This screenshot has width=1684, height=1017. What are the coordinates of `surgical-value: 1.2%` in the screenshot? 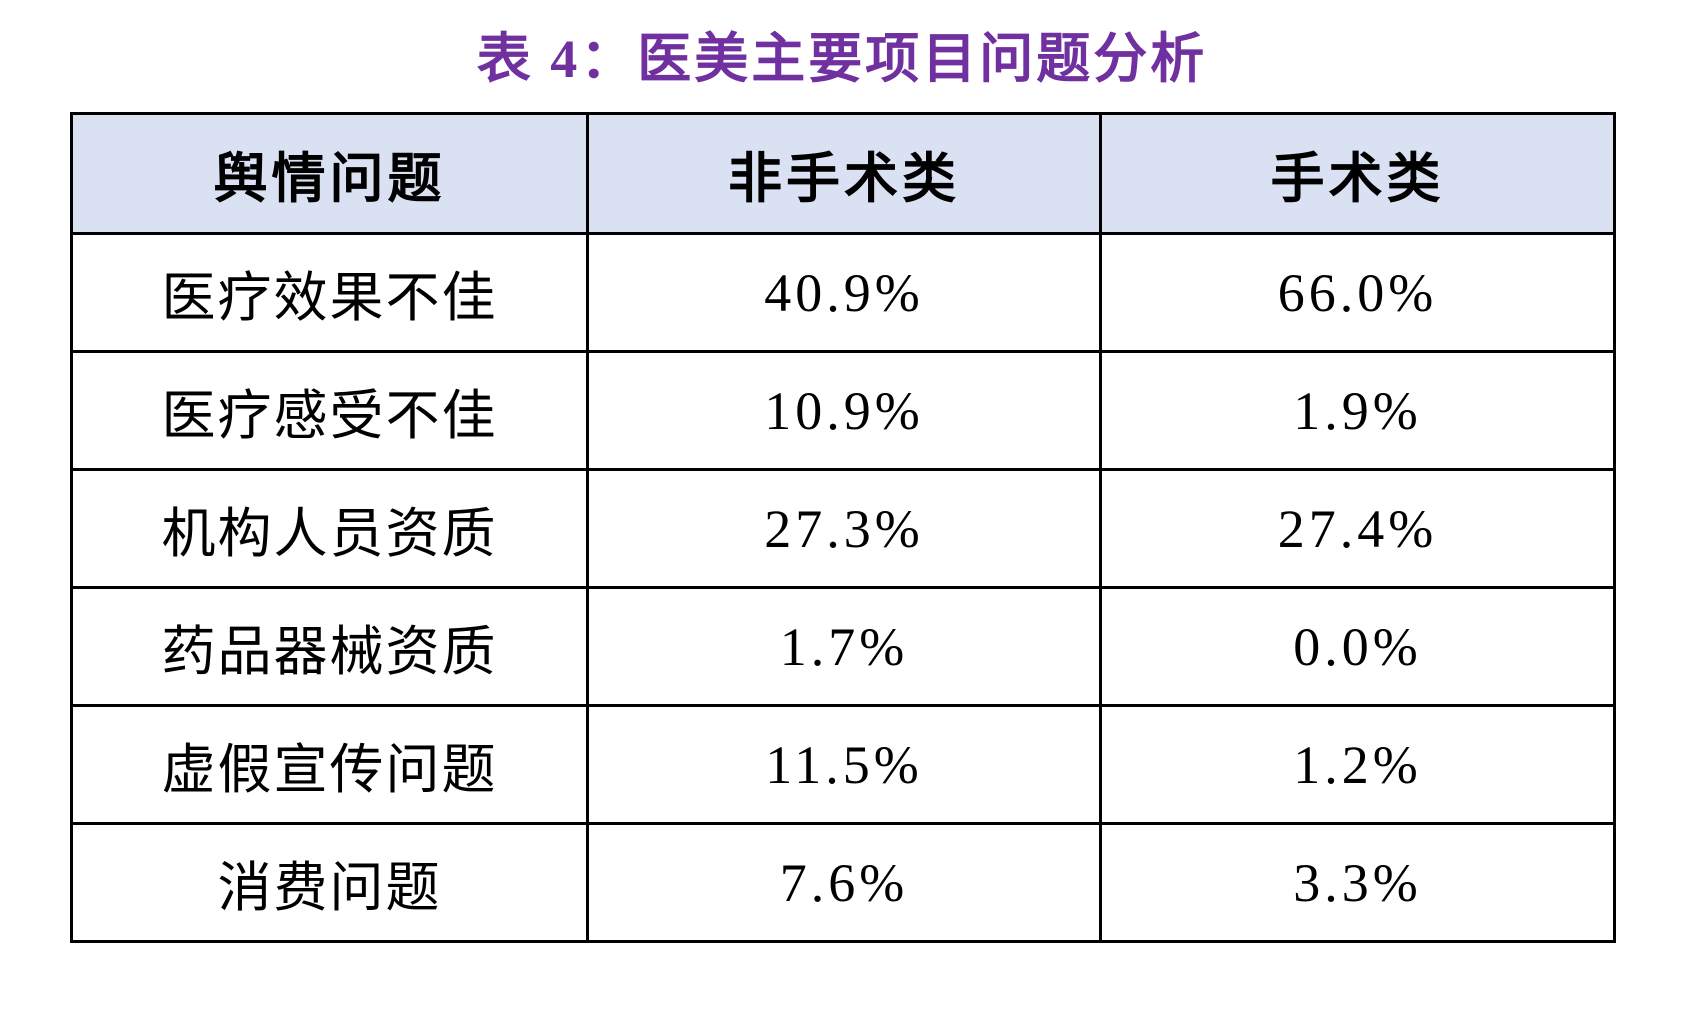 It's located at (1357, 764).